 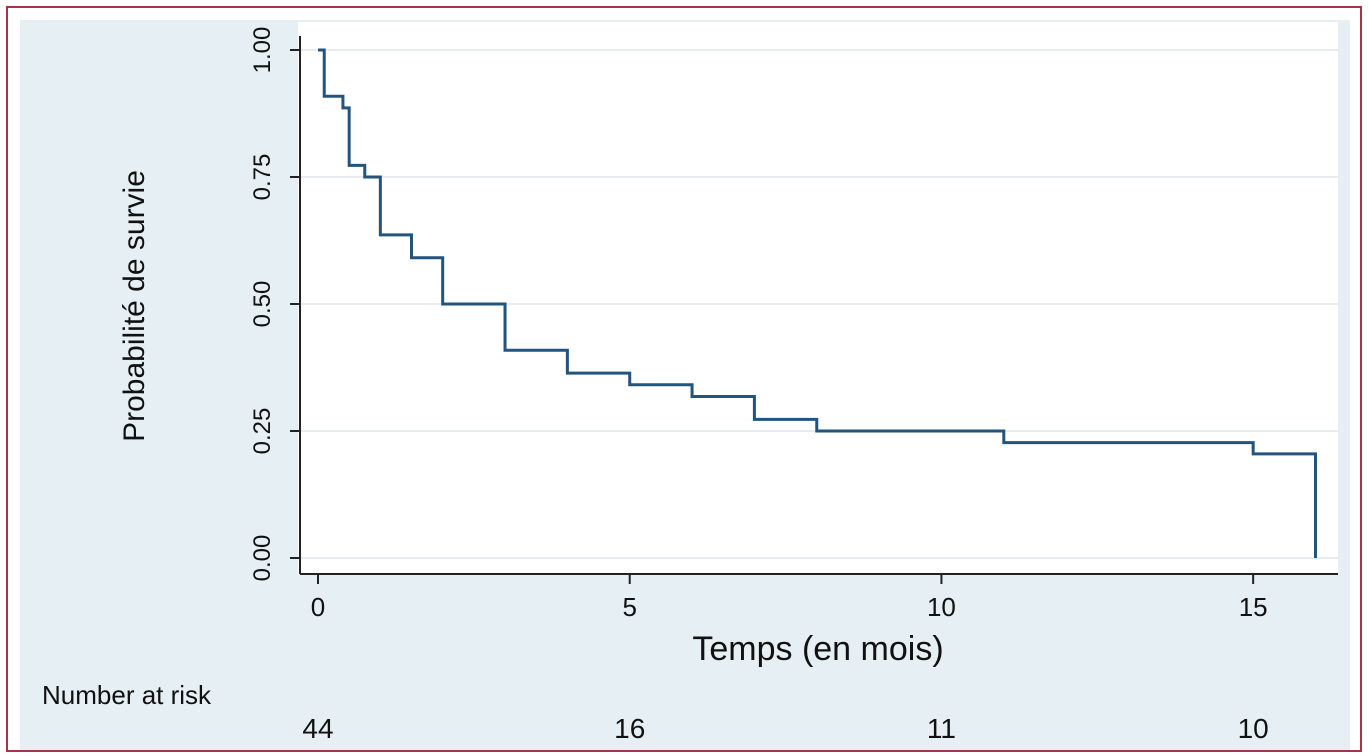 What do you see at coordinates (1253, 607) in the screenshot?
I see `x-tick-label: 15` at bounding box center [1253, 607].